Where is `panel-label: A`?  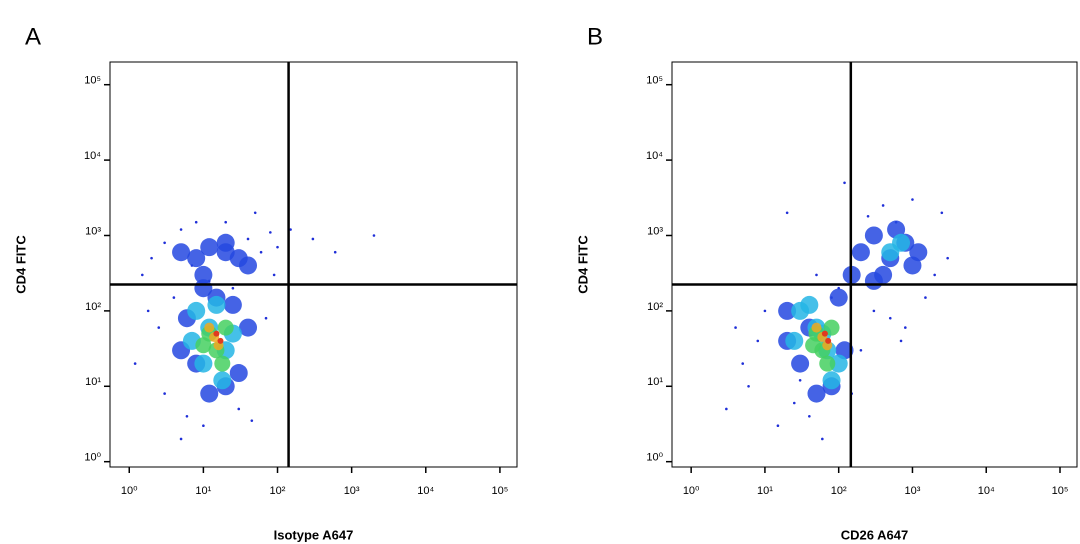
panel-label: A is located at coordinates (33, 36).